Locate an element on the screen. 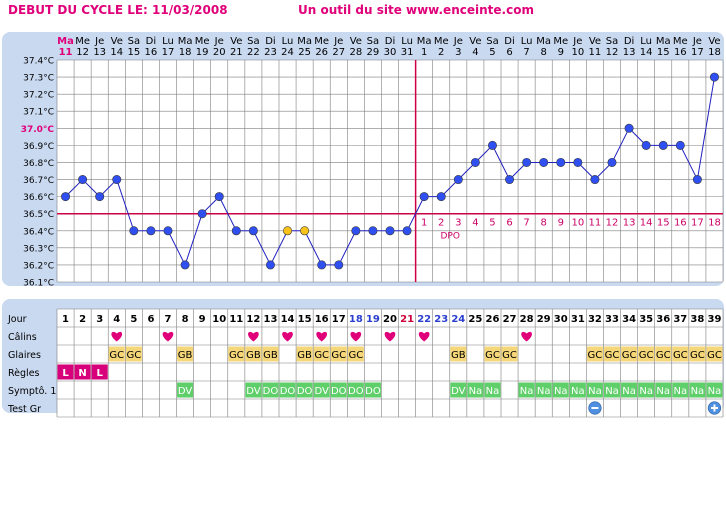  y-tick-label: 36.7°C is located at coordinates (38, 181).